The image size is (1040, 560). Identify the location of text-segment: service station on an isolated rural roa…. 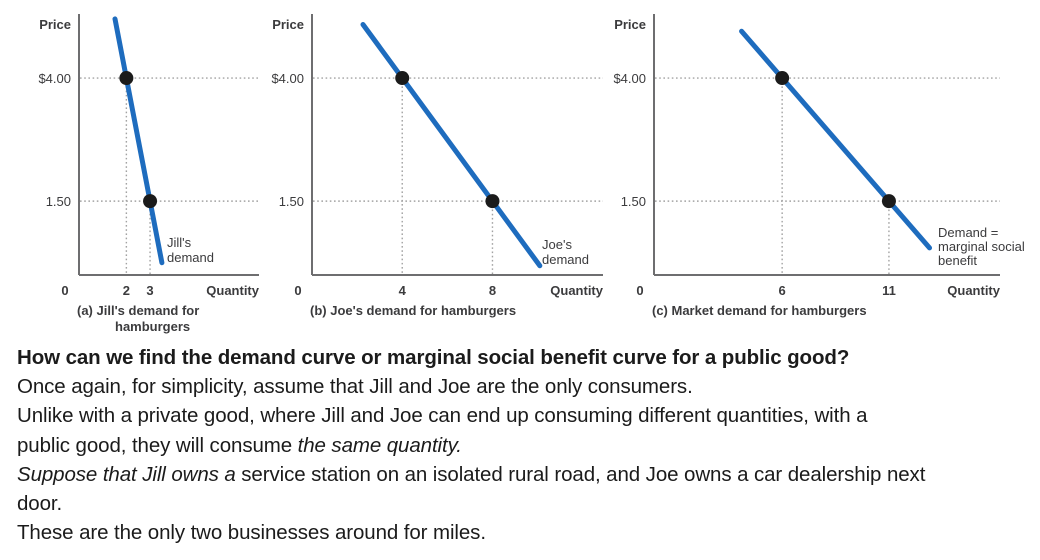
(583, 474).